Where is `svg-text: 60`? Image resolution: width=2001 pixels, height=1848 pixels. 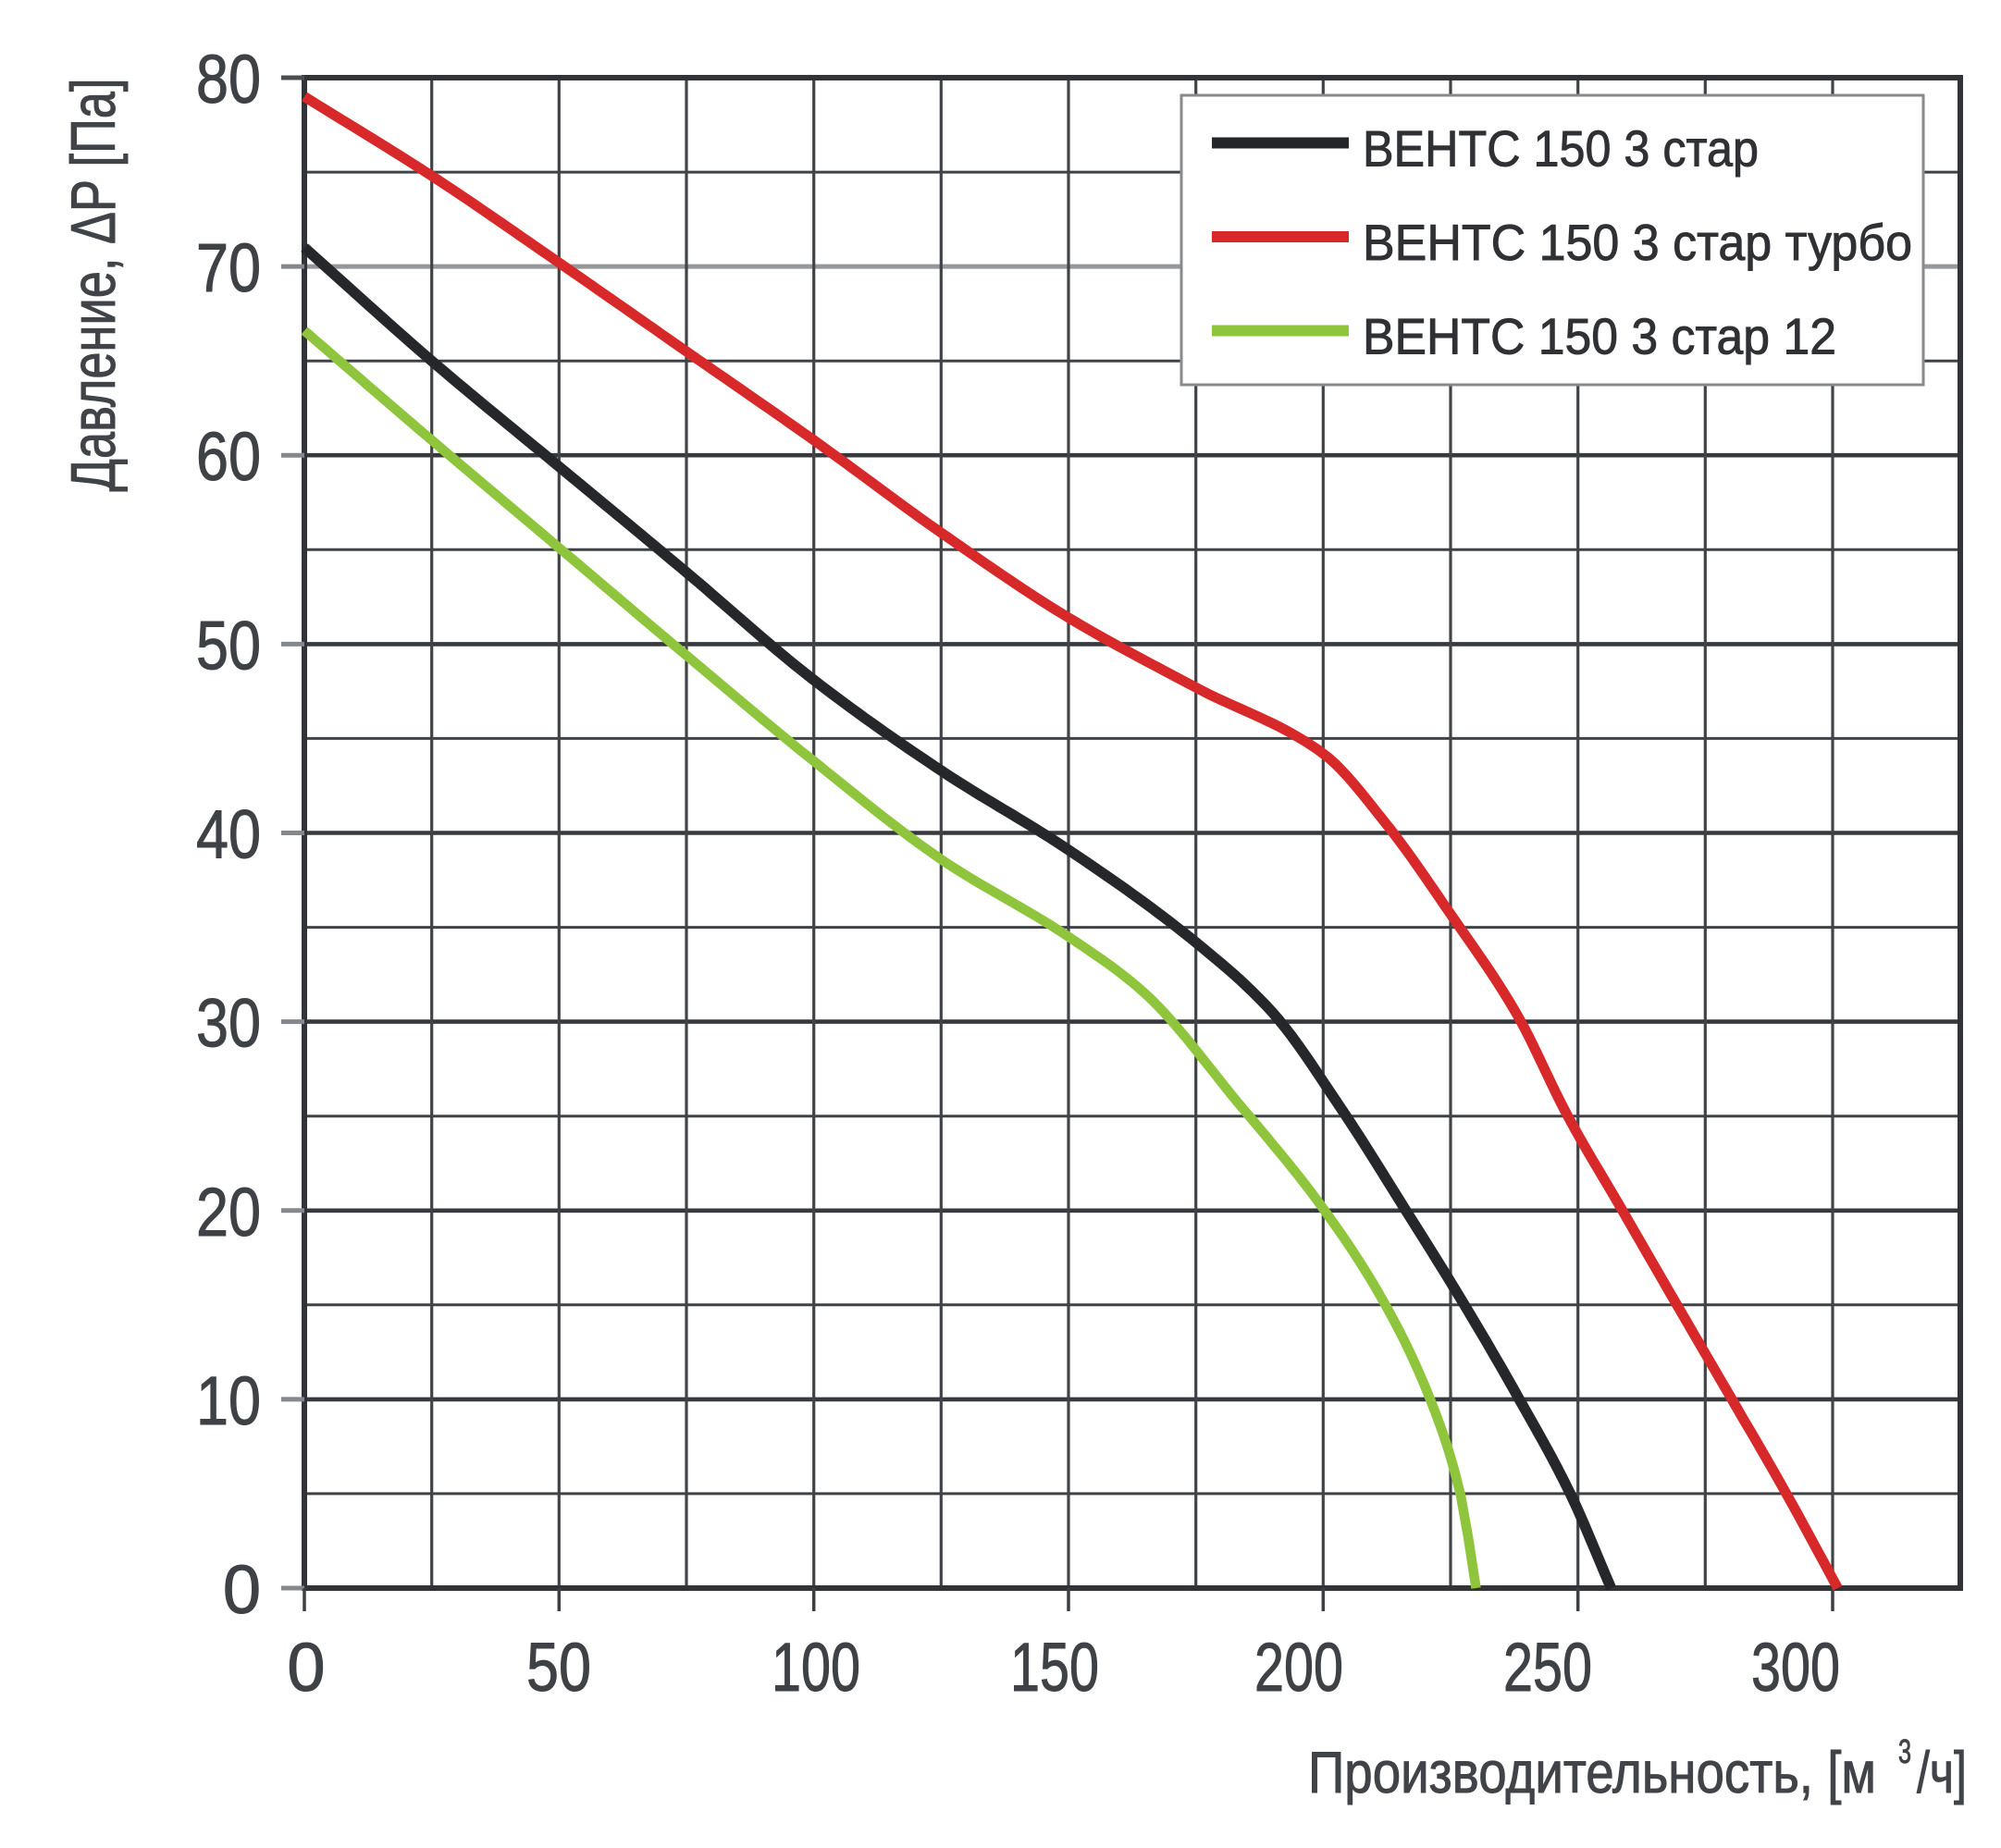
svg-text: 60 is located at coordinates (228, 456).